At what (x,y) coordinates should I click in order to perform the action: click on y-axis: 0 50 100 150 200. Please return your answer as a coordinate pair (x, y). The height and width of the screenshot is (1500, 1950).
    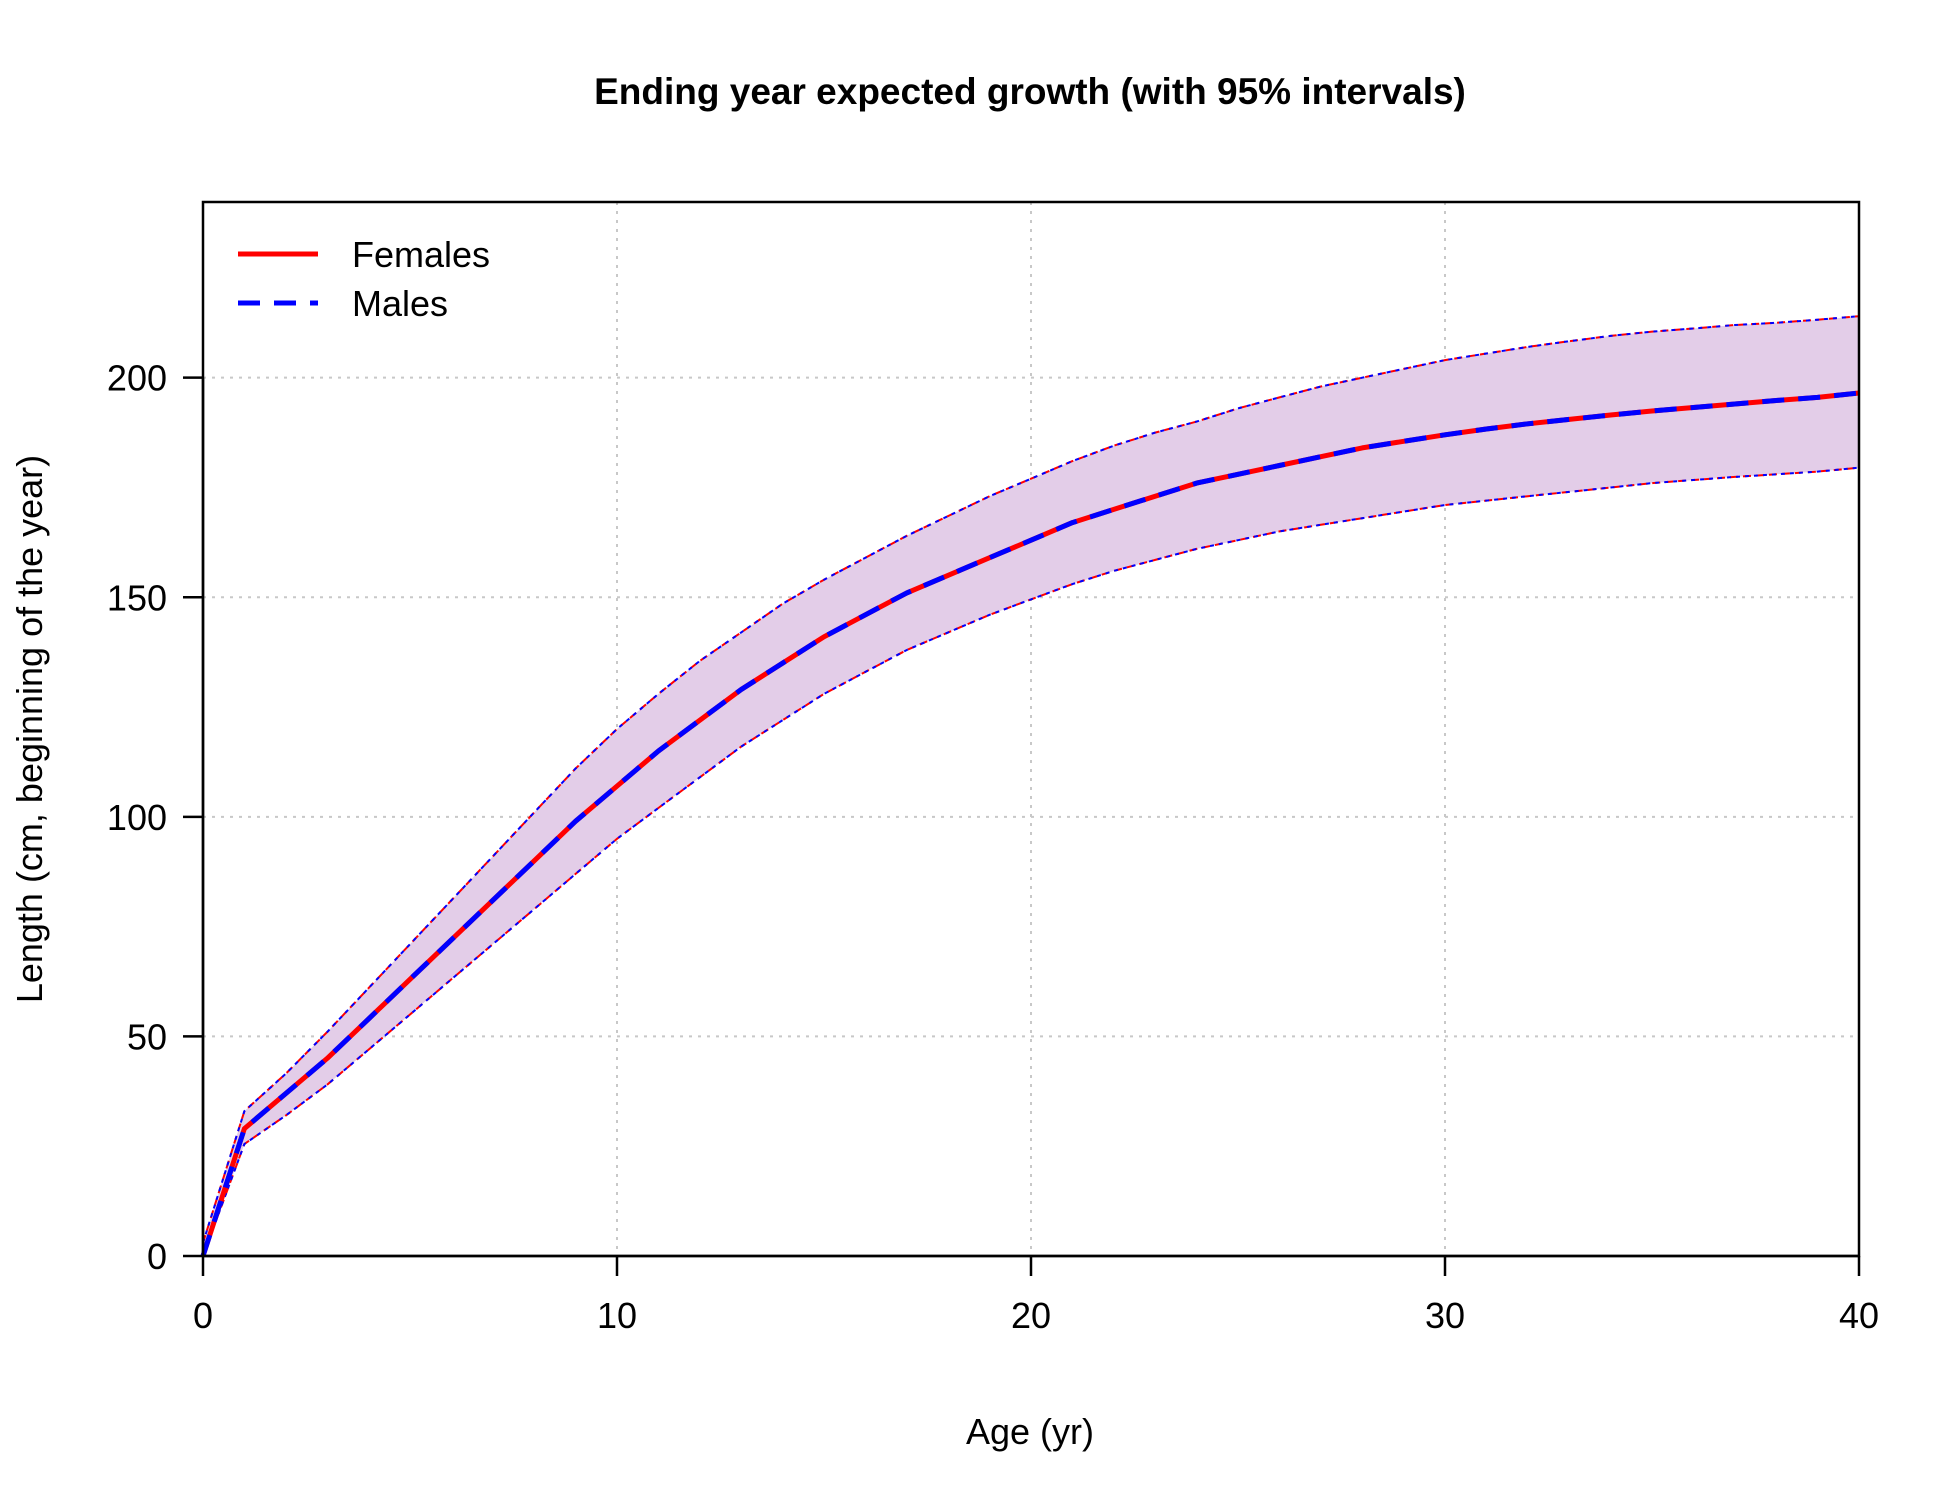
    Looking at the image, I should click on (156, 817).